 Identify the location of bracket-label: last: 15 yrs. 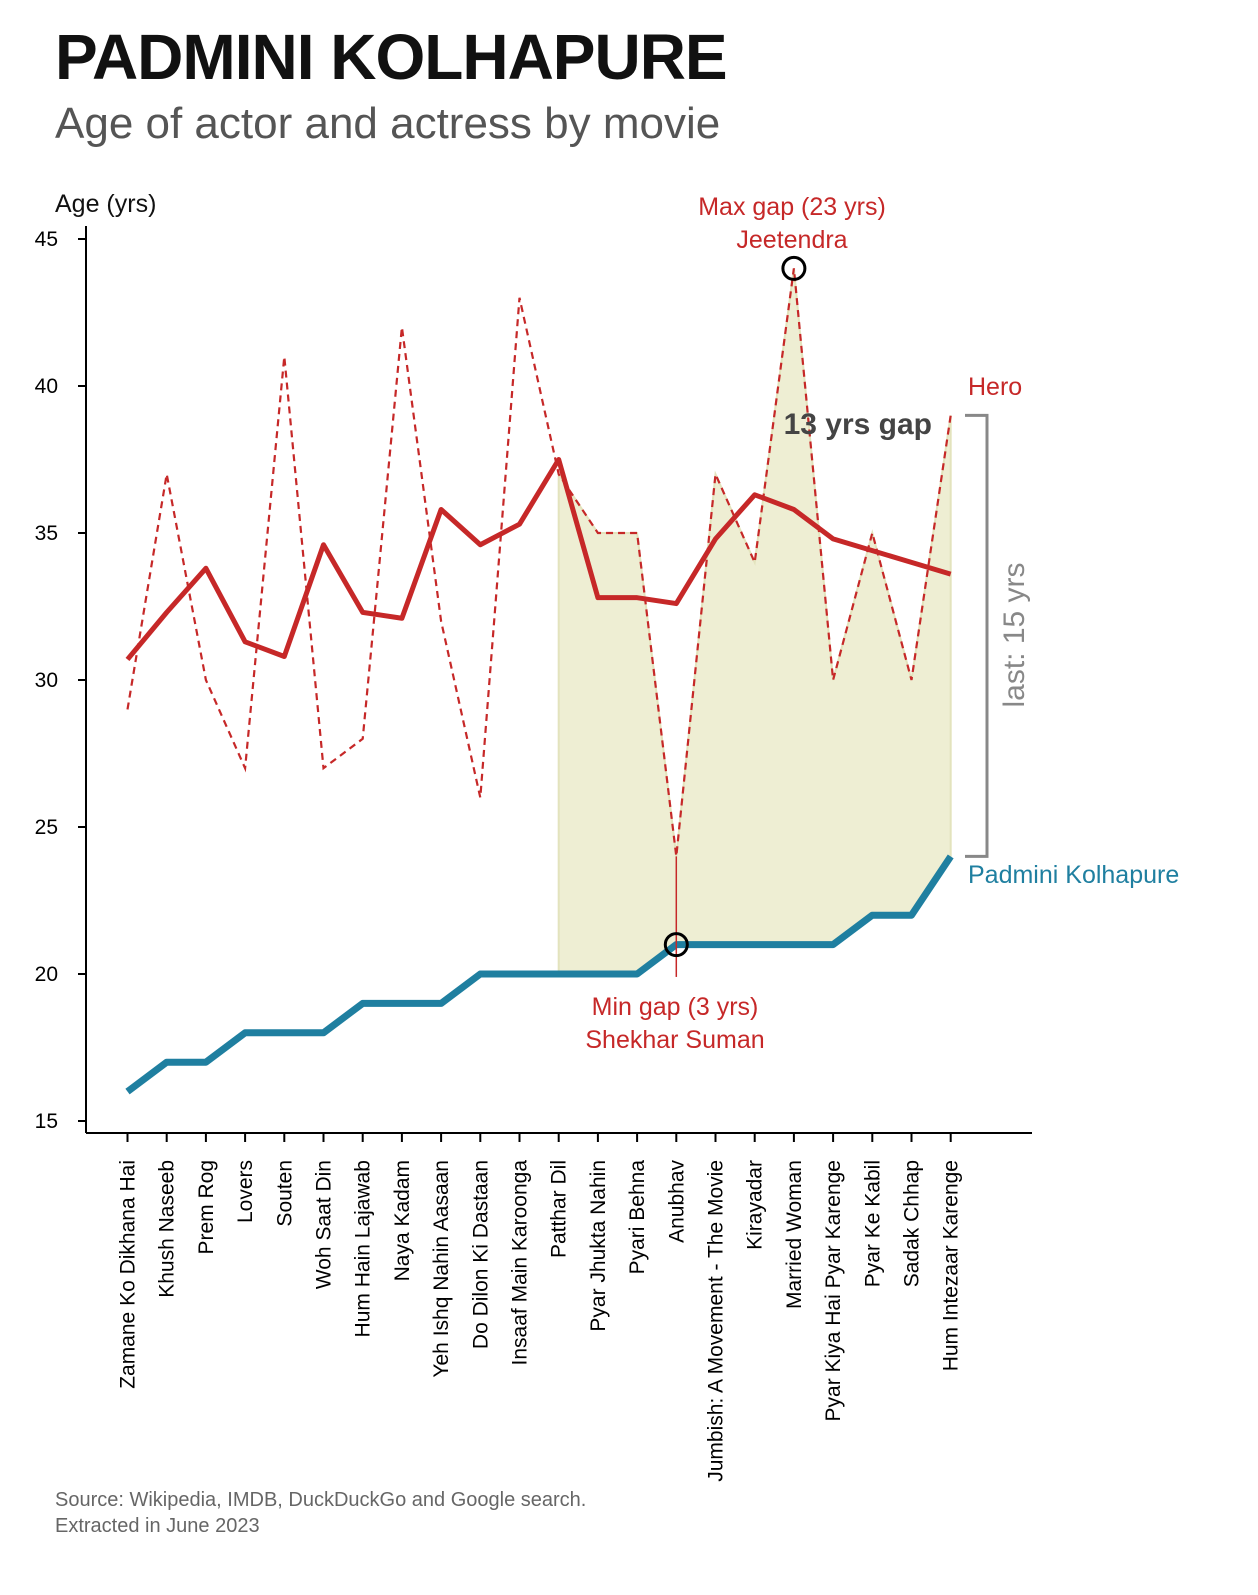
(1014, 634).